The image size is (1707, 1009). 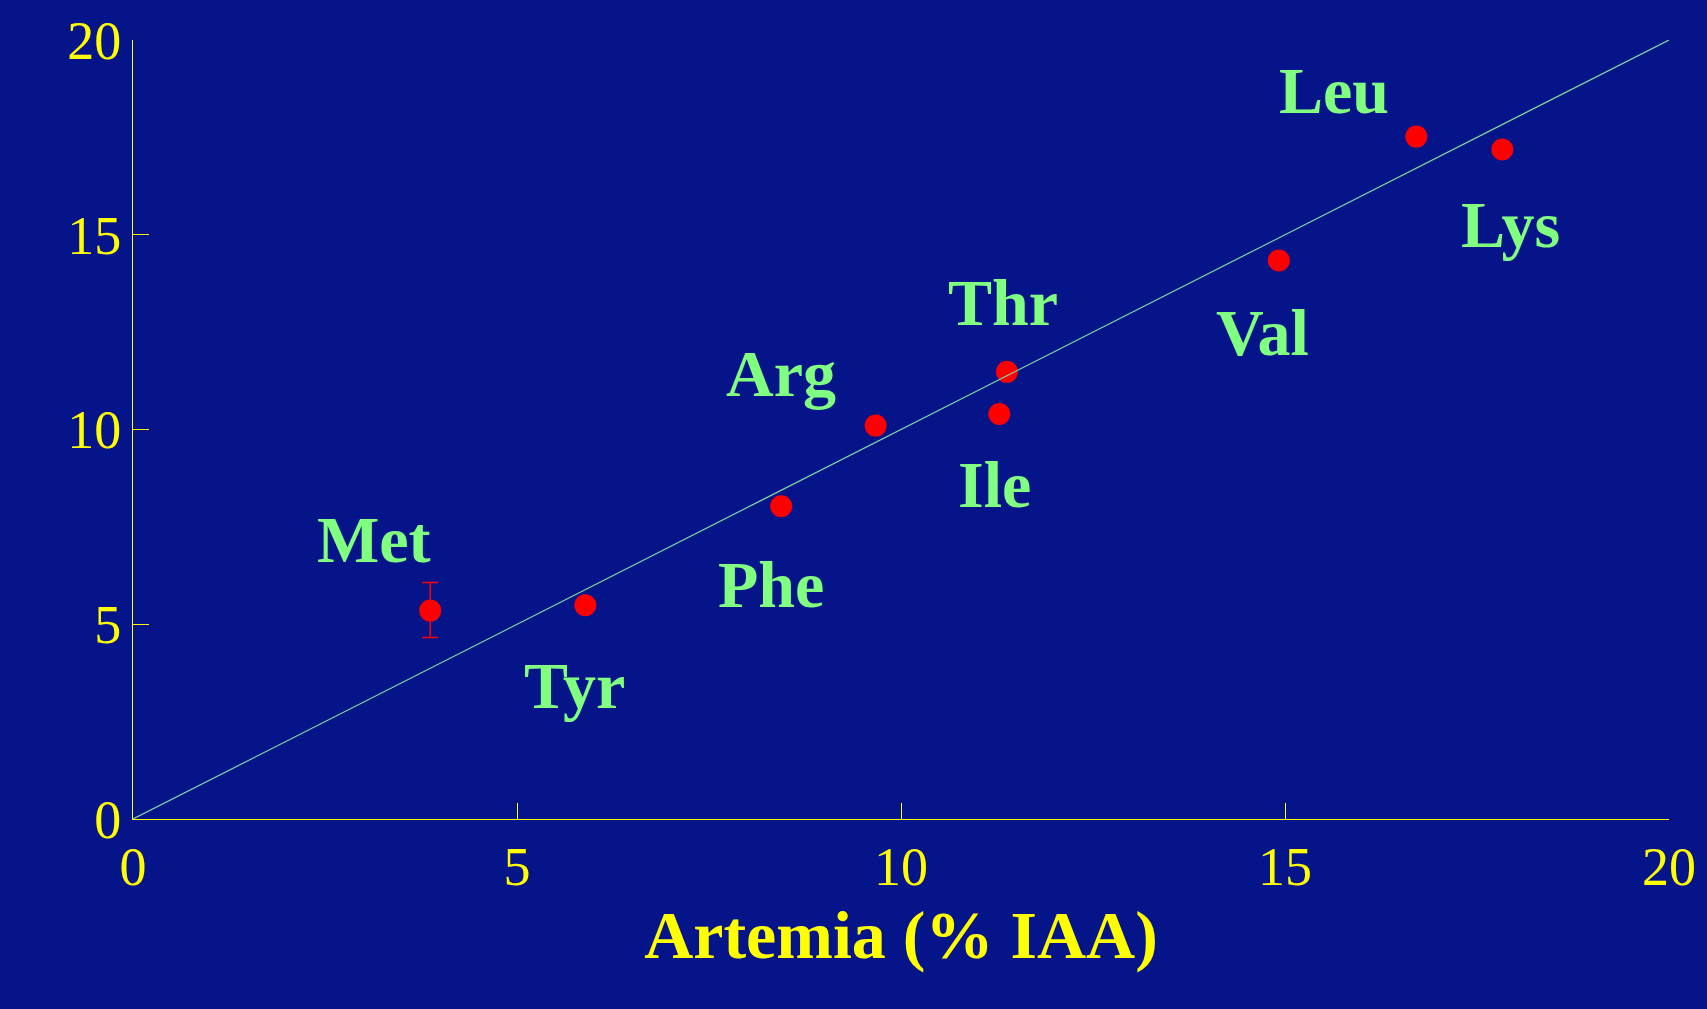 I want to click on y-tick-label: 10, so click(x=94, y=430).